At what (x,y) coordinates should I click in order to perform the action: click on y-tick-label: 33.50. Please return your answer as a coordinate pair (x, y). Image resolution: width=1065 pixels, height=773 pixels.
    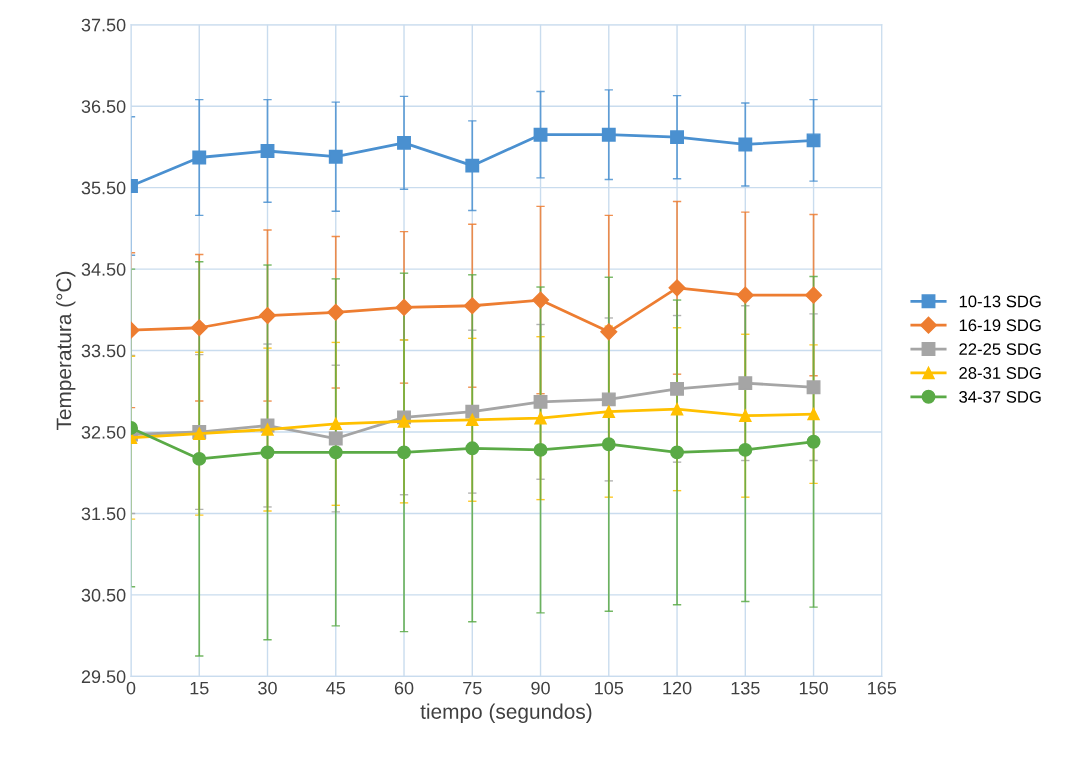
    Looking at the image, I should click on (103, 351).